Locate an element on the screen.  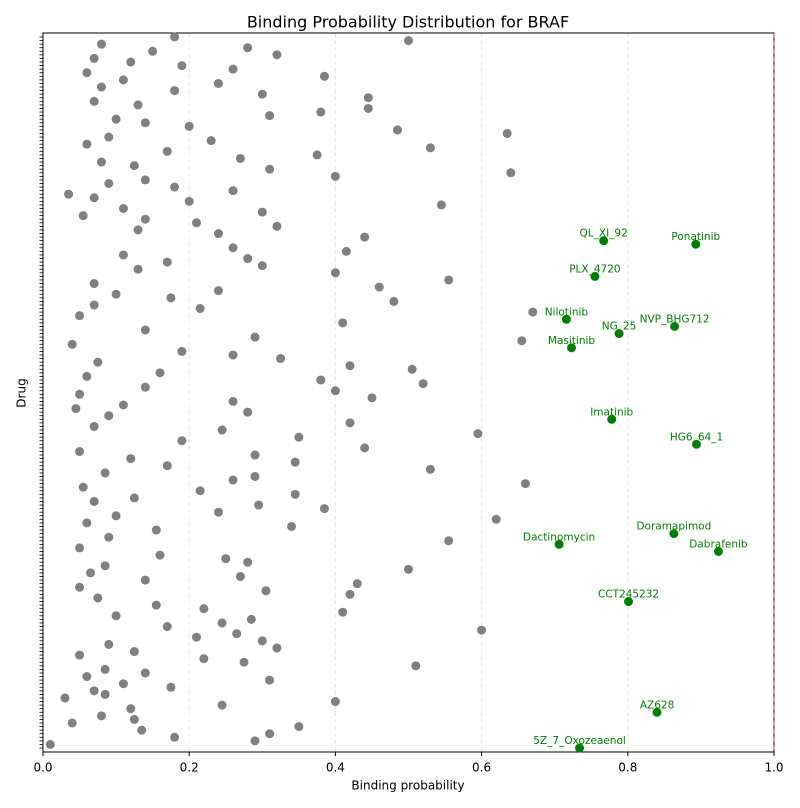
x-axis-label: Binding probability is located at coordinates (407, 786).